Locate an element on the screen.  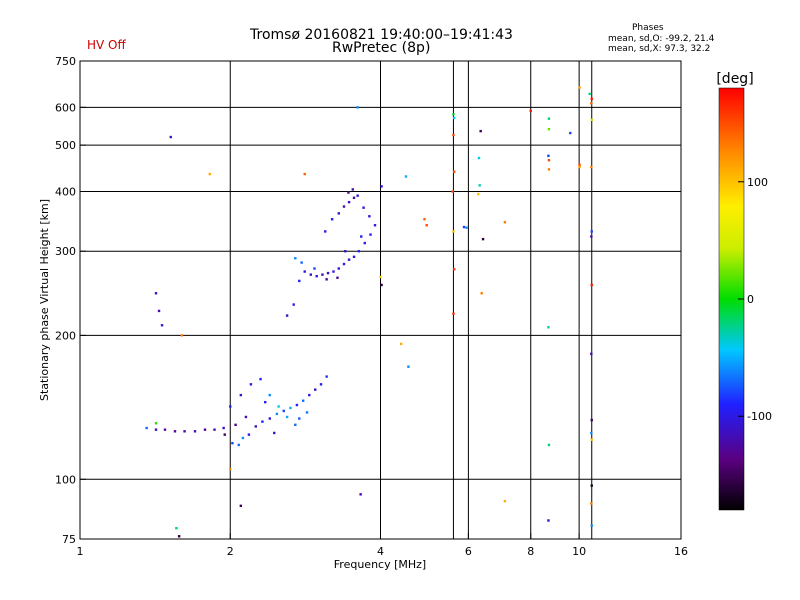
y-axis-label: Stationary phase Virtual Height [km] is located at coordinates (44, 300).